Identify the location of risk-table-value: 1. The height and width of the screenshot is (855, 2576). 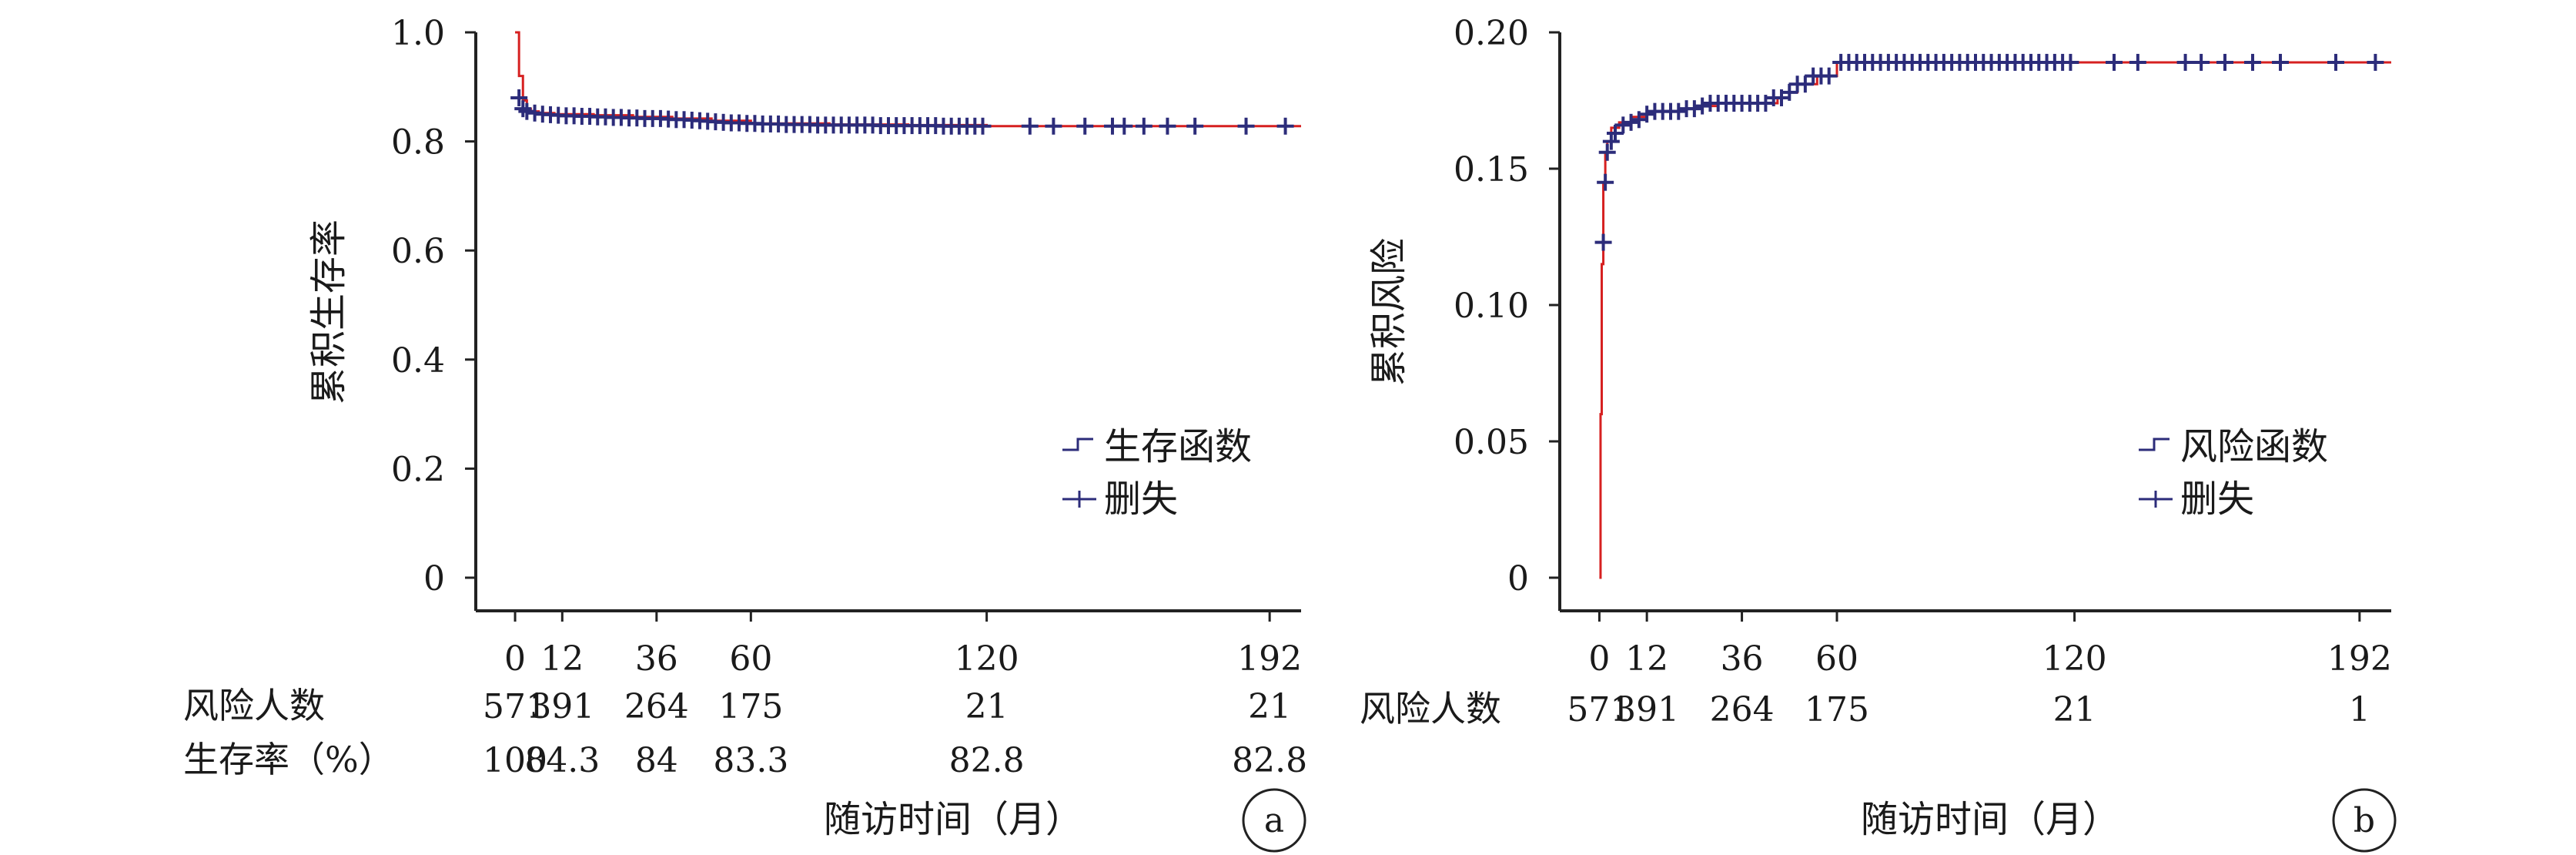
(2360, 710).